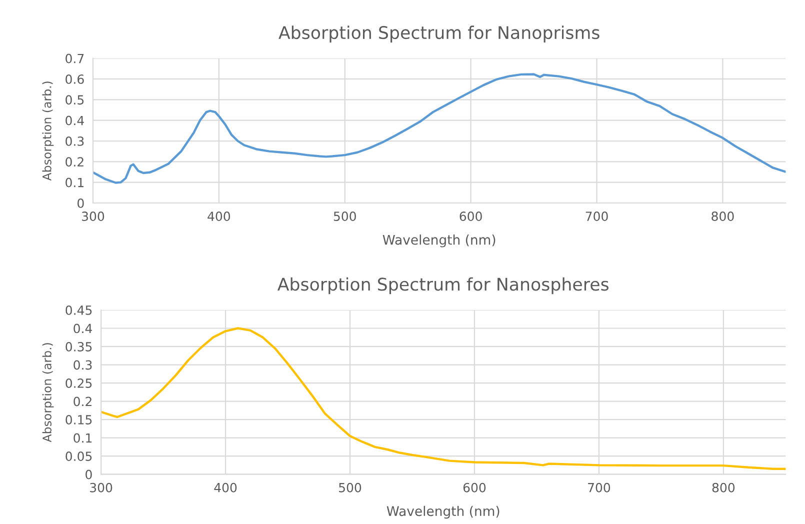 The width and height of the screenshot is (805, 524). I want to click on y-tick-label: 0.15, so click(79, 419).